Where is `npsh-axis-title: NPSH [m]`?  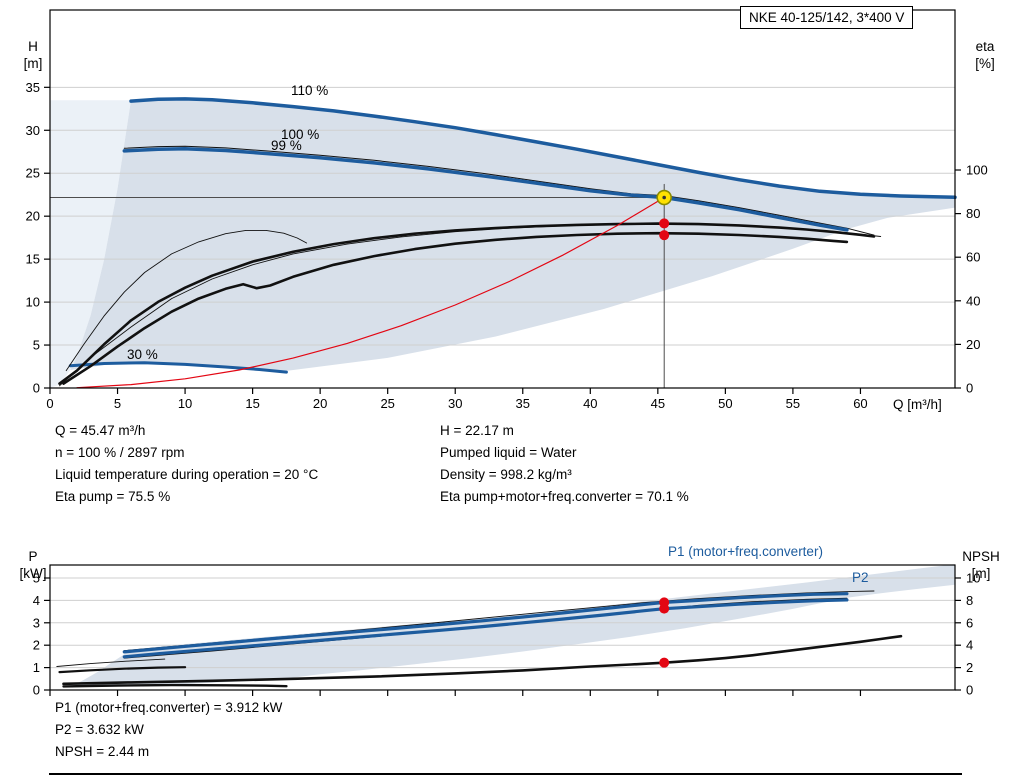 npsh-axis-title: NPSH [m] is located at coordinates (981, 565).